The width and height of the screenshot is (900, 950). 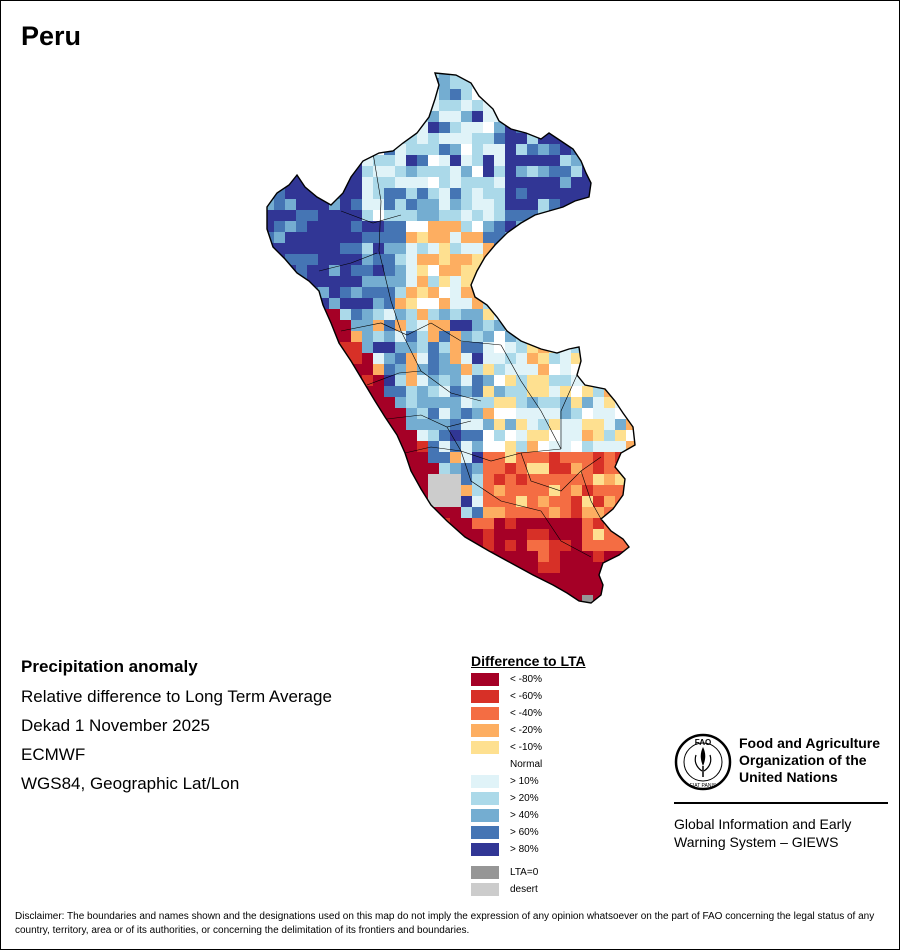 What do you see at coordinates (176, 696) in the screenshot?
I see `info-line-1: Relative difference to Long Term Average` at bounding box center [176, 696].